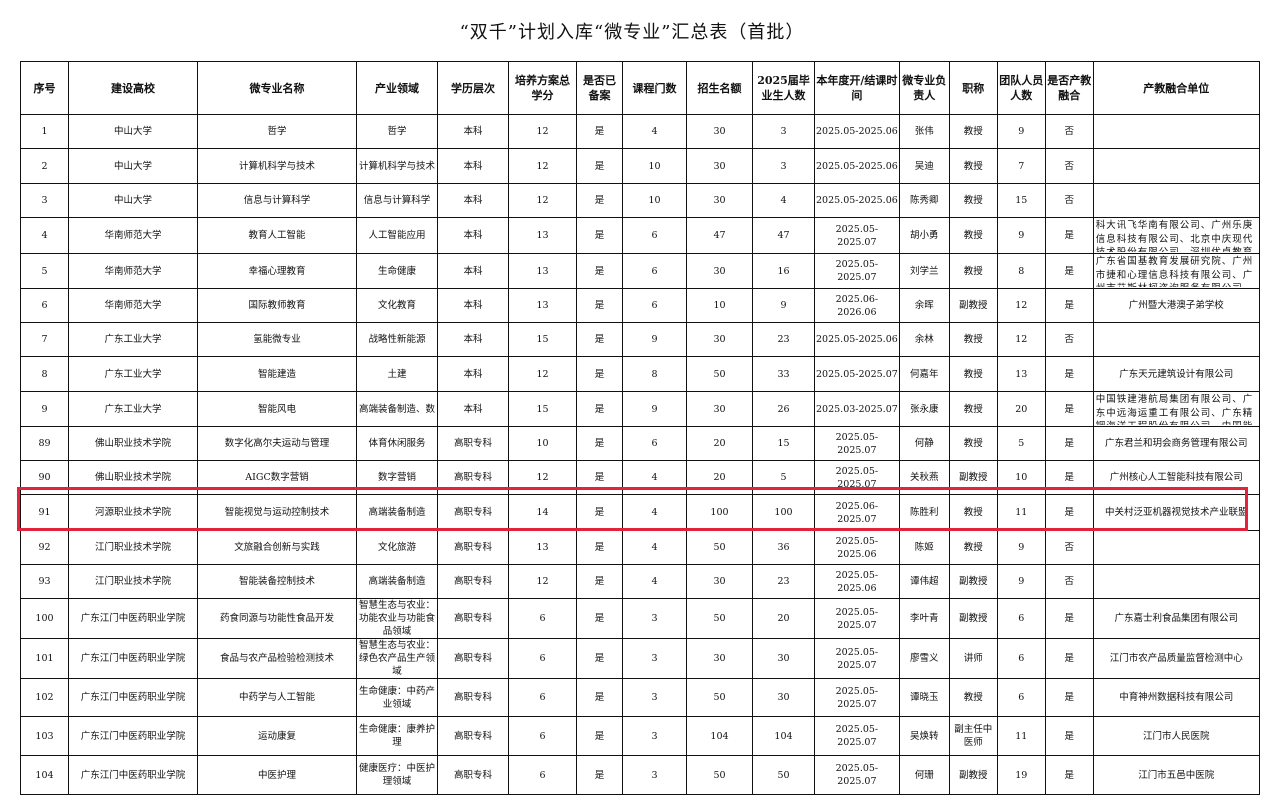 This screenshot has width=1264, height=795. Describe the element at coordinates (599, 88) in the screenshot. I see `column-header-filed: 是否已备案` at that location.